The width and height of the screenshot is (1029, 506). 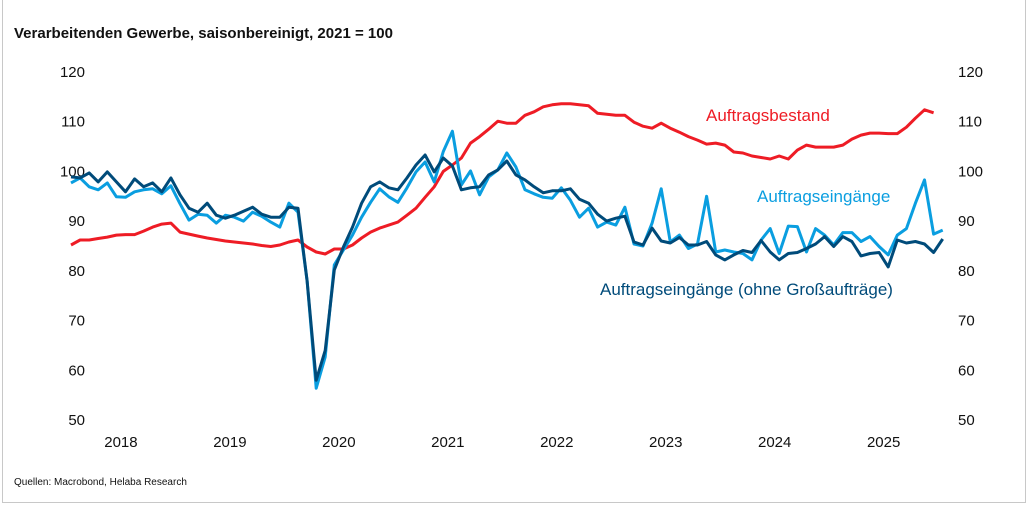 What do you see at coordinates (120, 442) in the screenshot?
I see `x-tick-label: 2018` at bounding box center [120, 442].